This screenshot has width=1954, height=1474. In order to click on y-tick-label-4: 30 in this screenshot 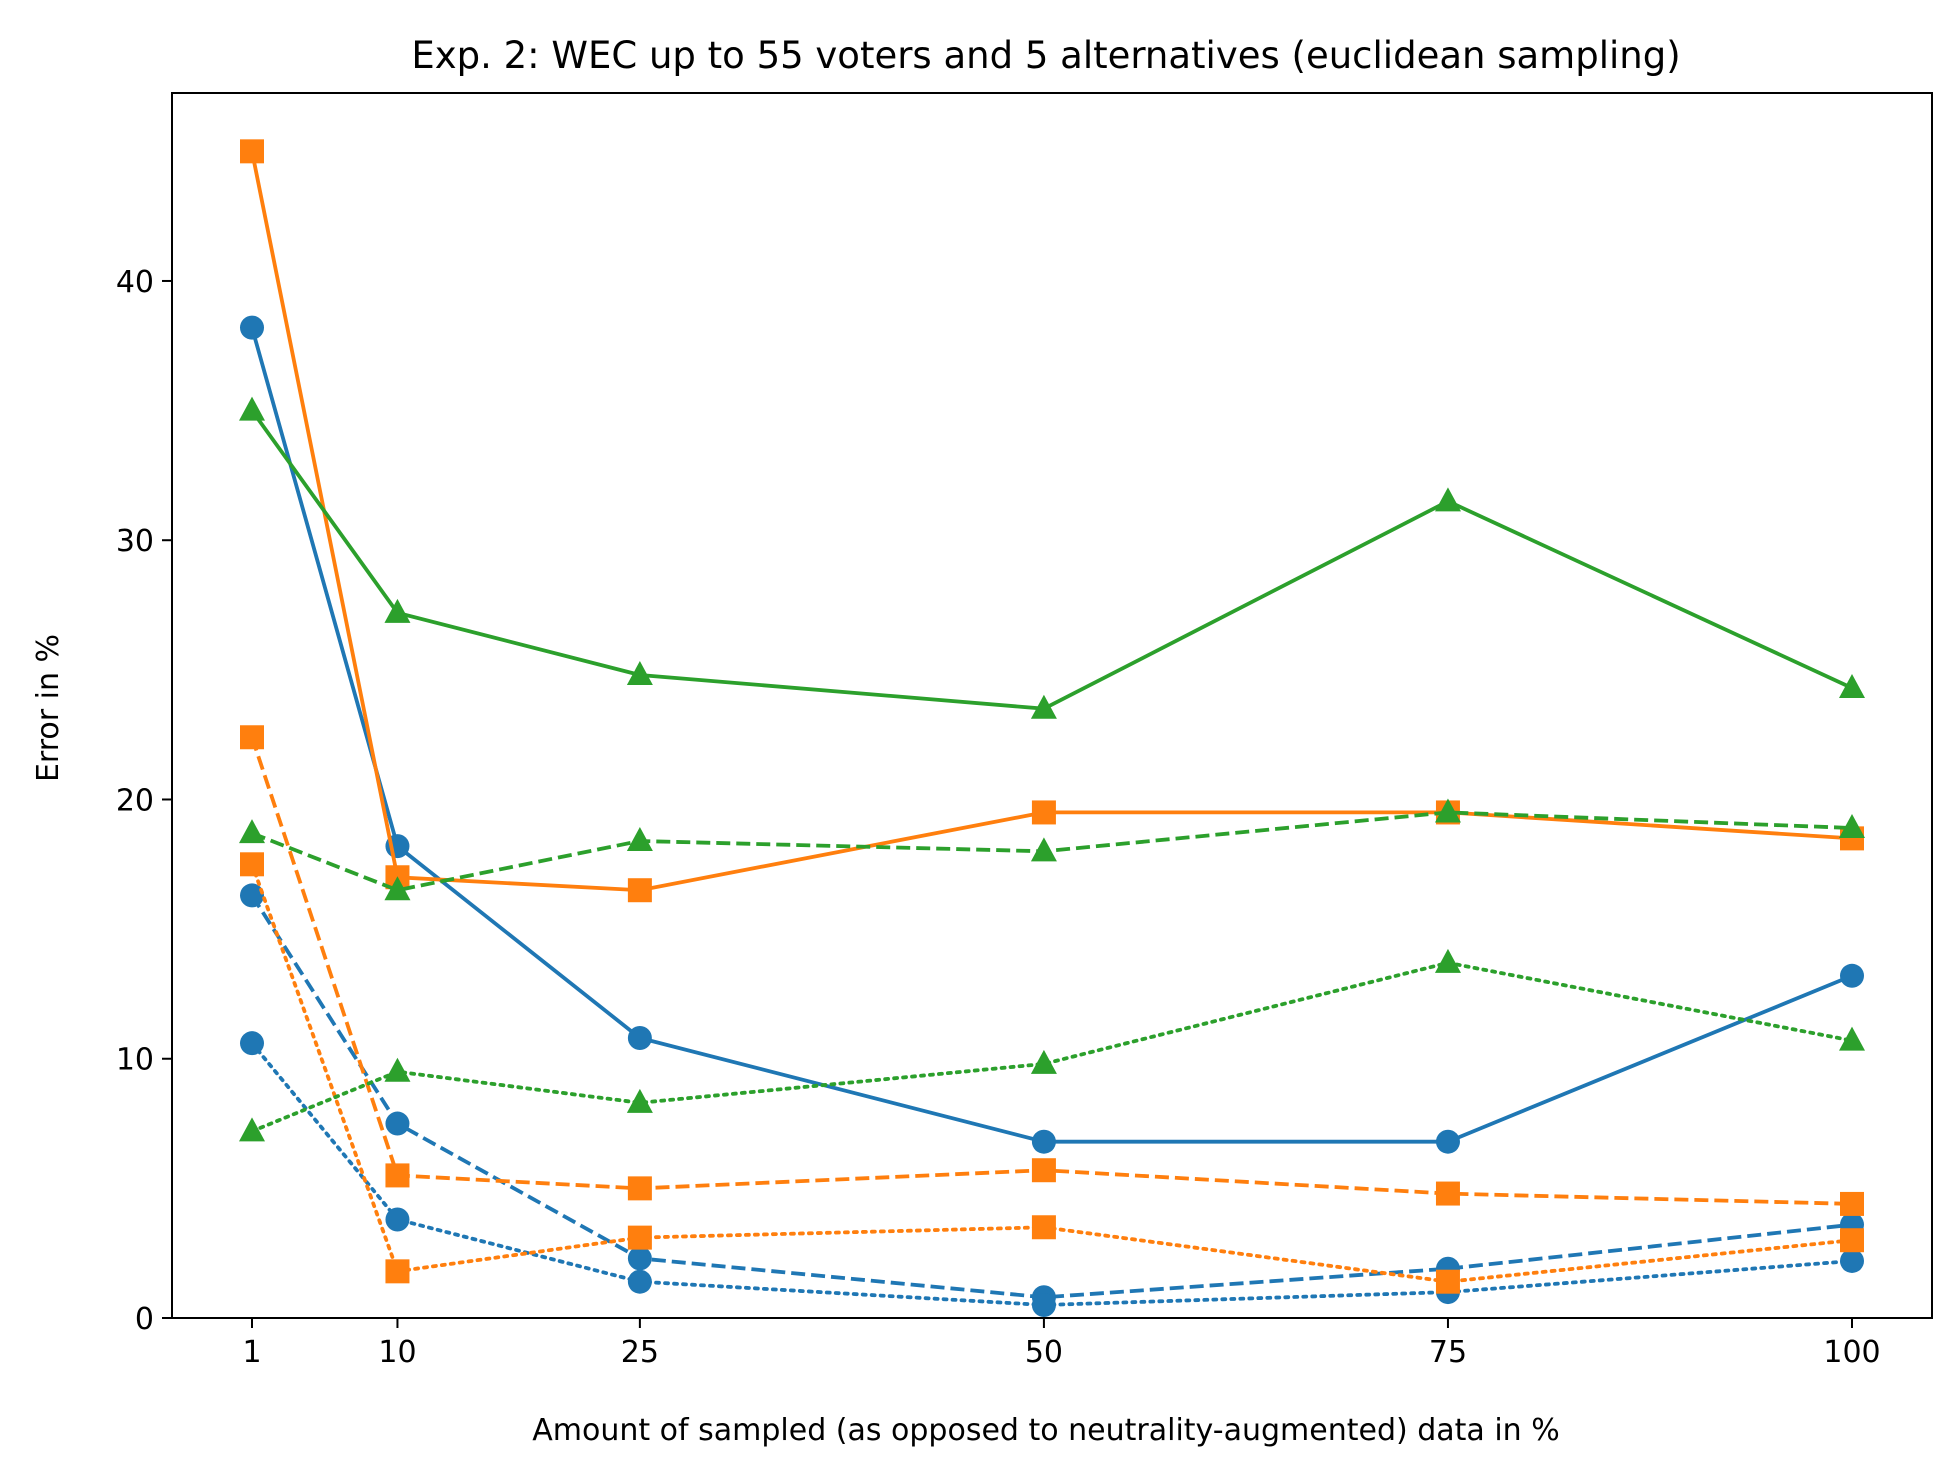, I will do `click(135, 541)`.